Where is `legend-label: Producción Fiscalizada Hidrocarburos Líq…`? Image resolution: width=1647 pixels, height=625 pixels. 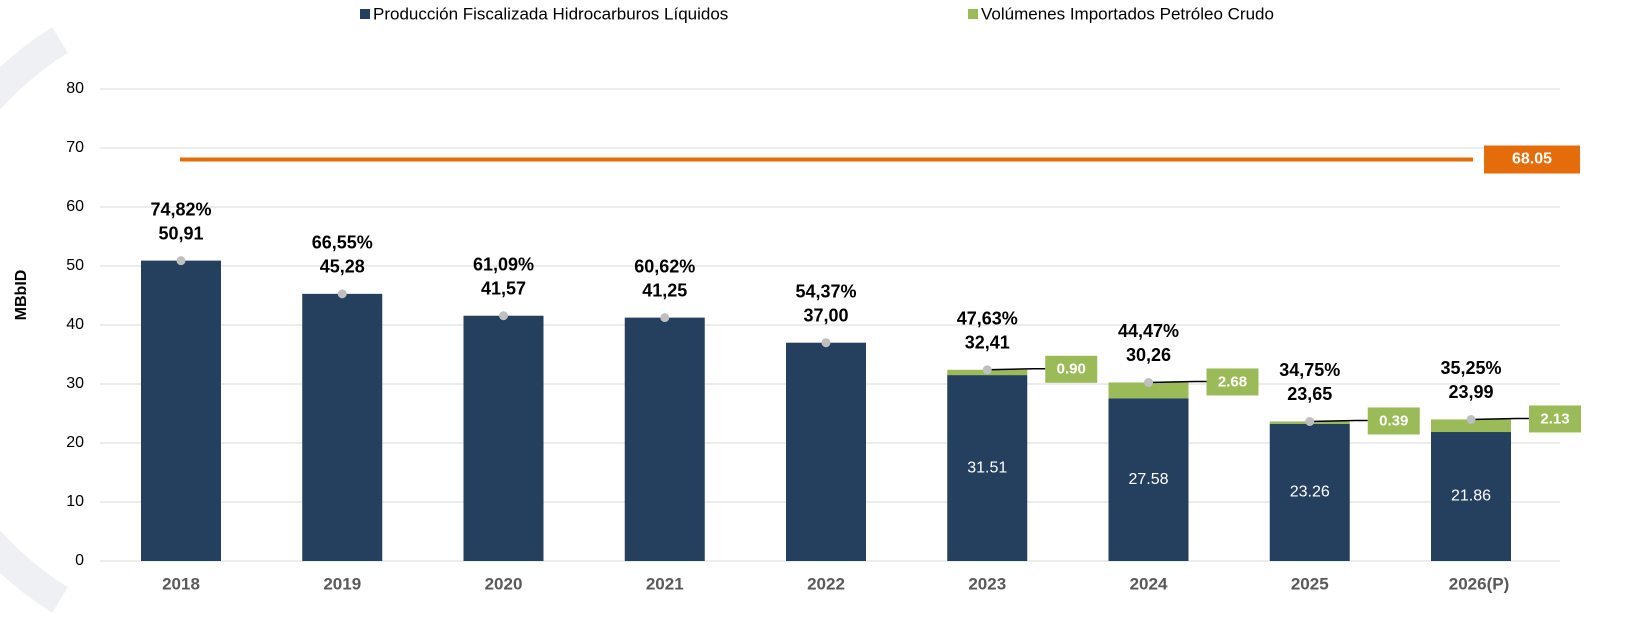 legend-label: Producción Fiscalizada Hidrocarburos Líq… is located at coordinates (550, 13).